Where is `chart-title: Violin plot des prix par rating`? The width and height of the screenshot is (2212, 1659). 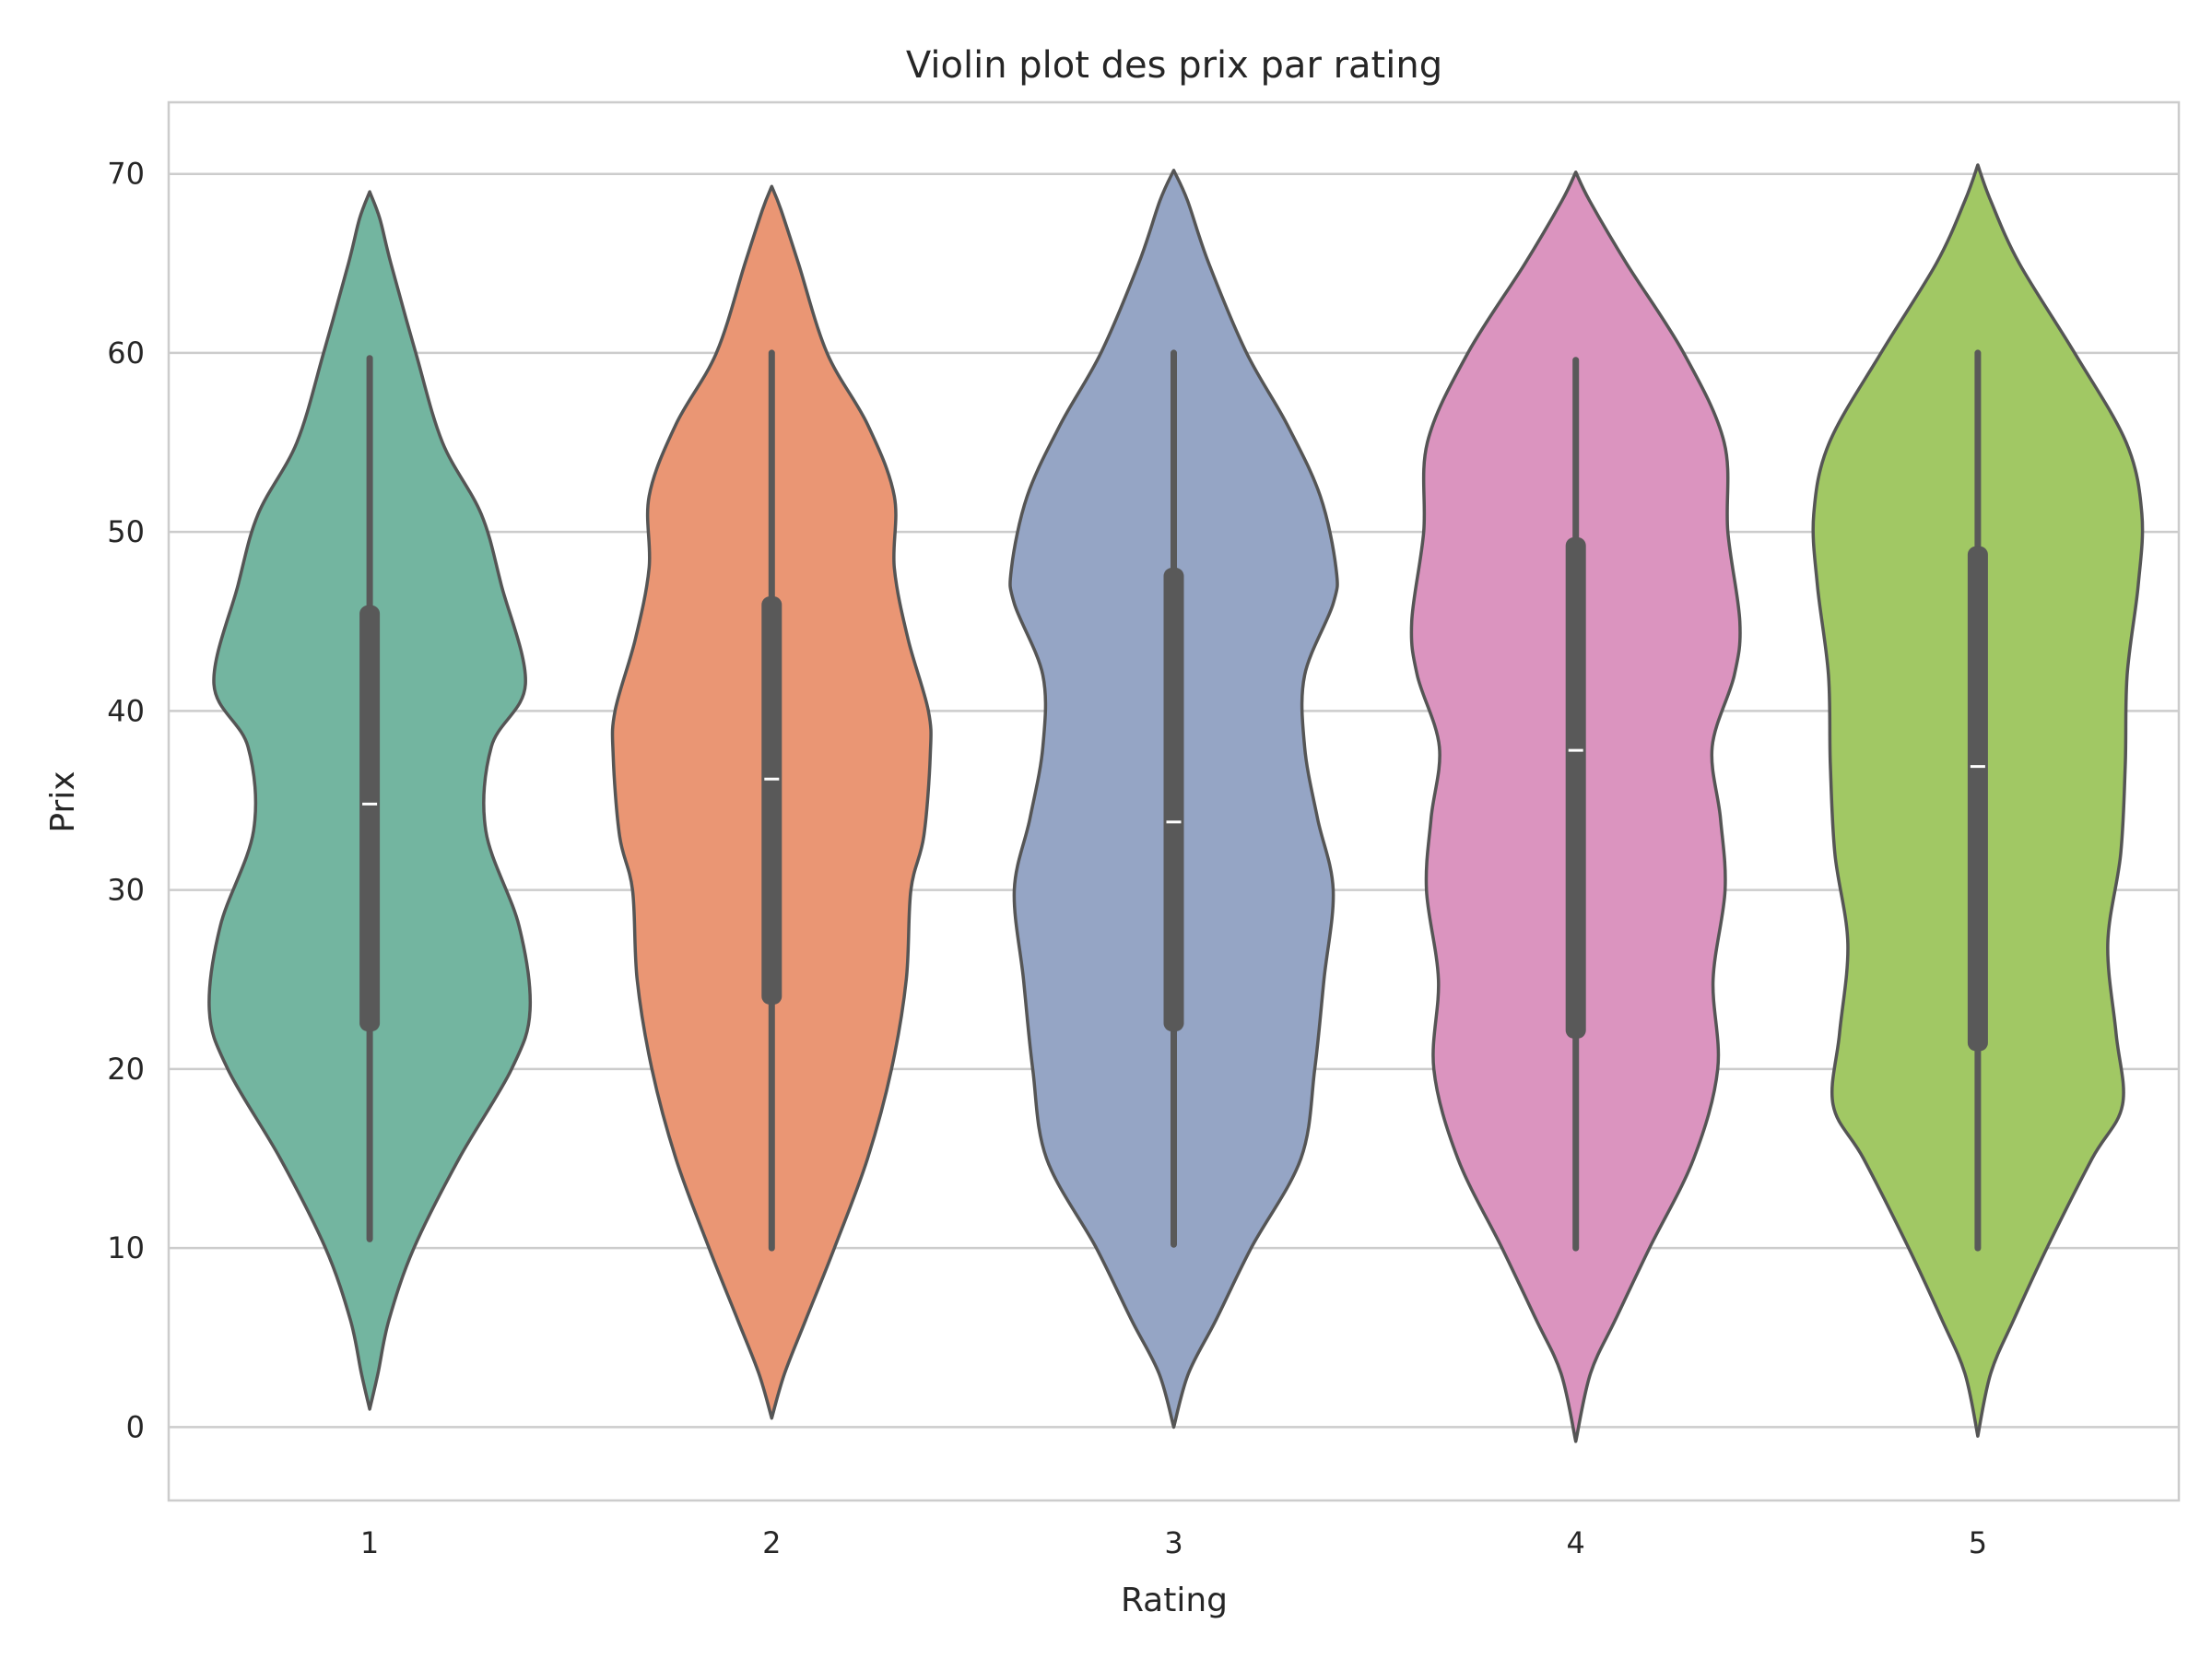 chart-title: Violin plot des prix par rating is located at coordinates (1174, 65).